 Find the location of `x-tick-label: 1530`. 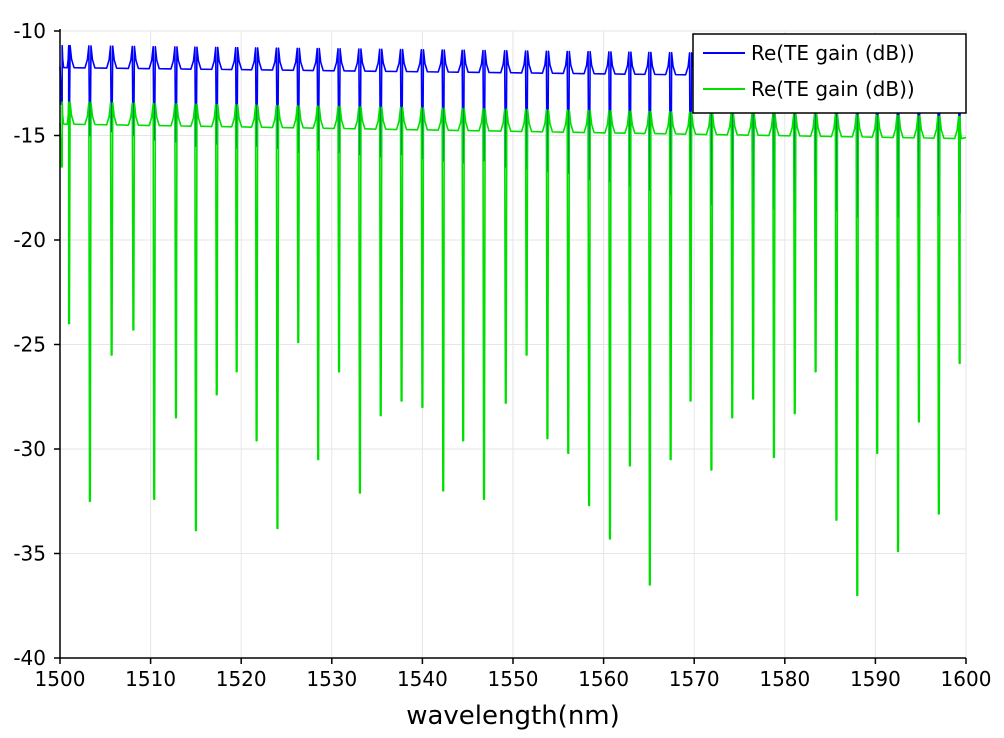

x-tick-label: 1530 is located at coordinates (331, 679).